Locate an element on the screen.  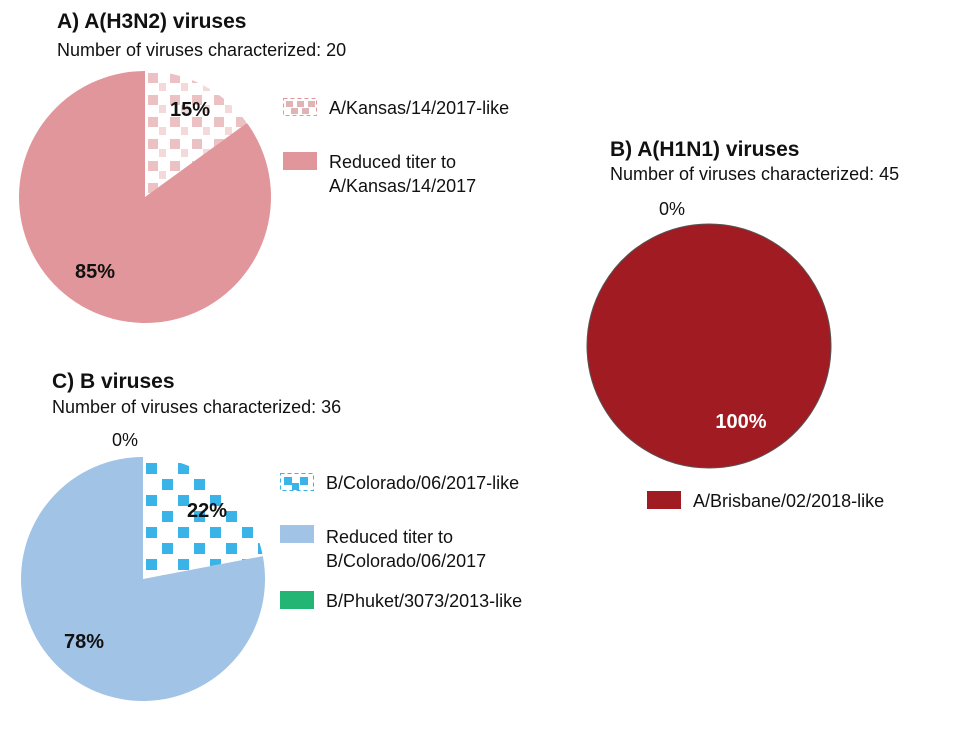
chart-b-slices: 100% 0% is located at coordinates (709, 334).